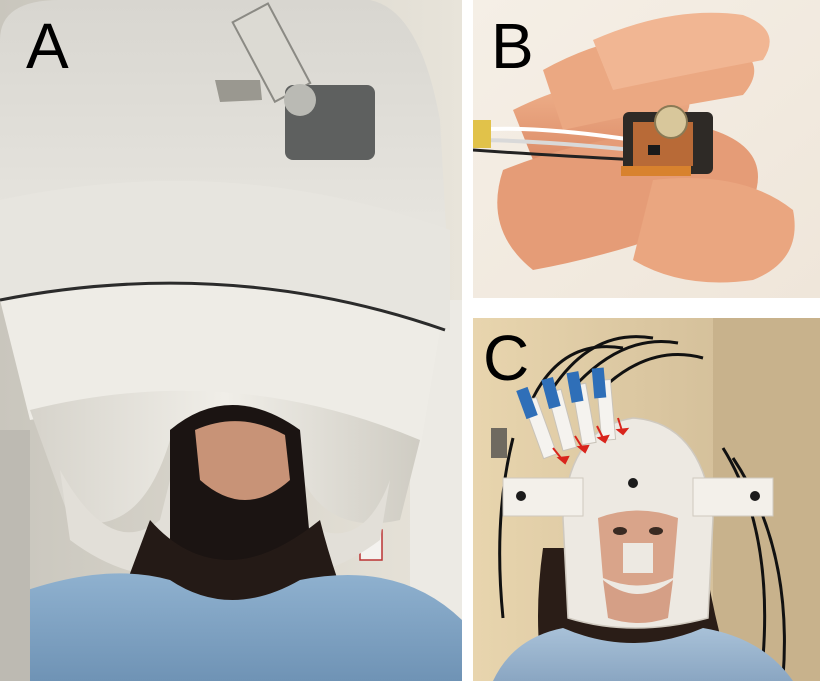  I want to click on gantry-knob, so click(300, 100).